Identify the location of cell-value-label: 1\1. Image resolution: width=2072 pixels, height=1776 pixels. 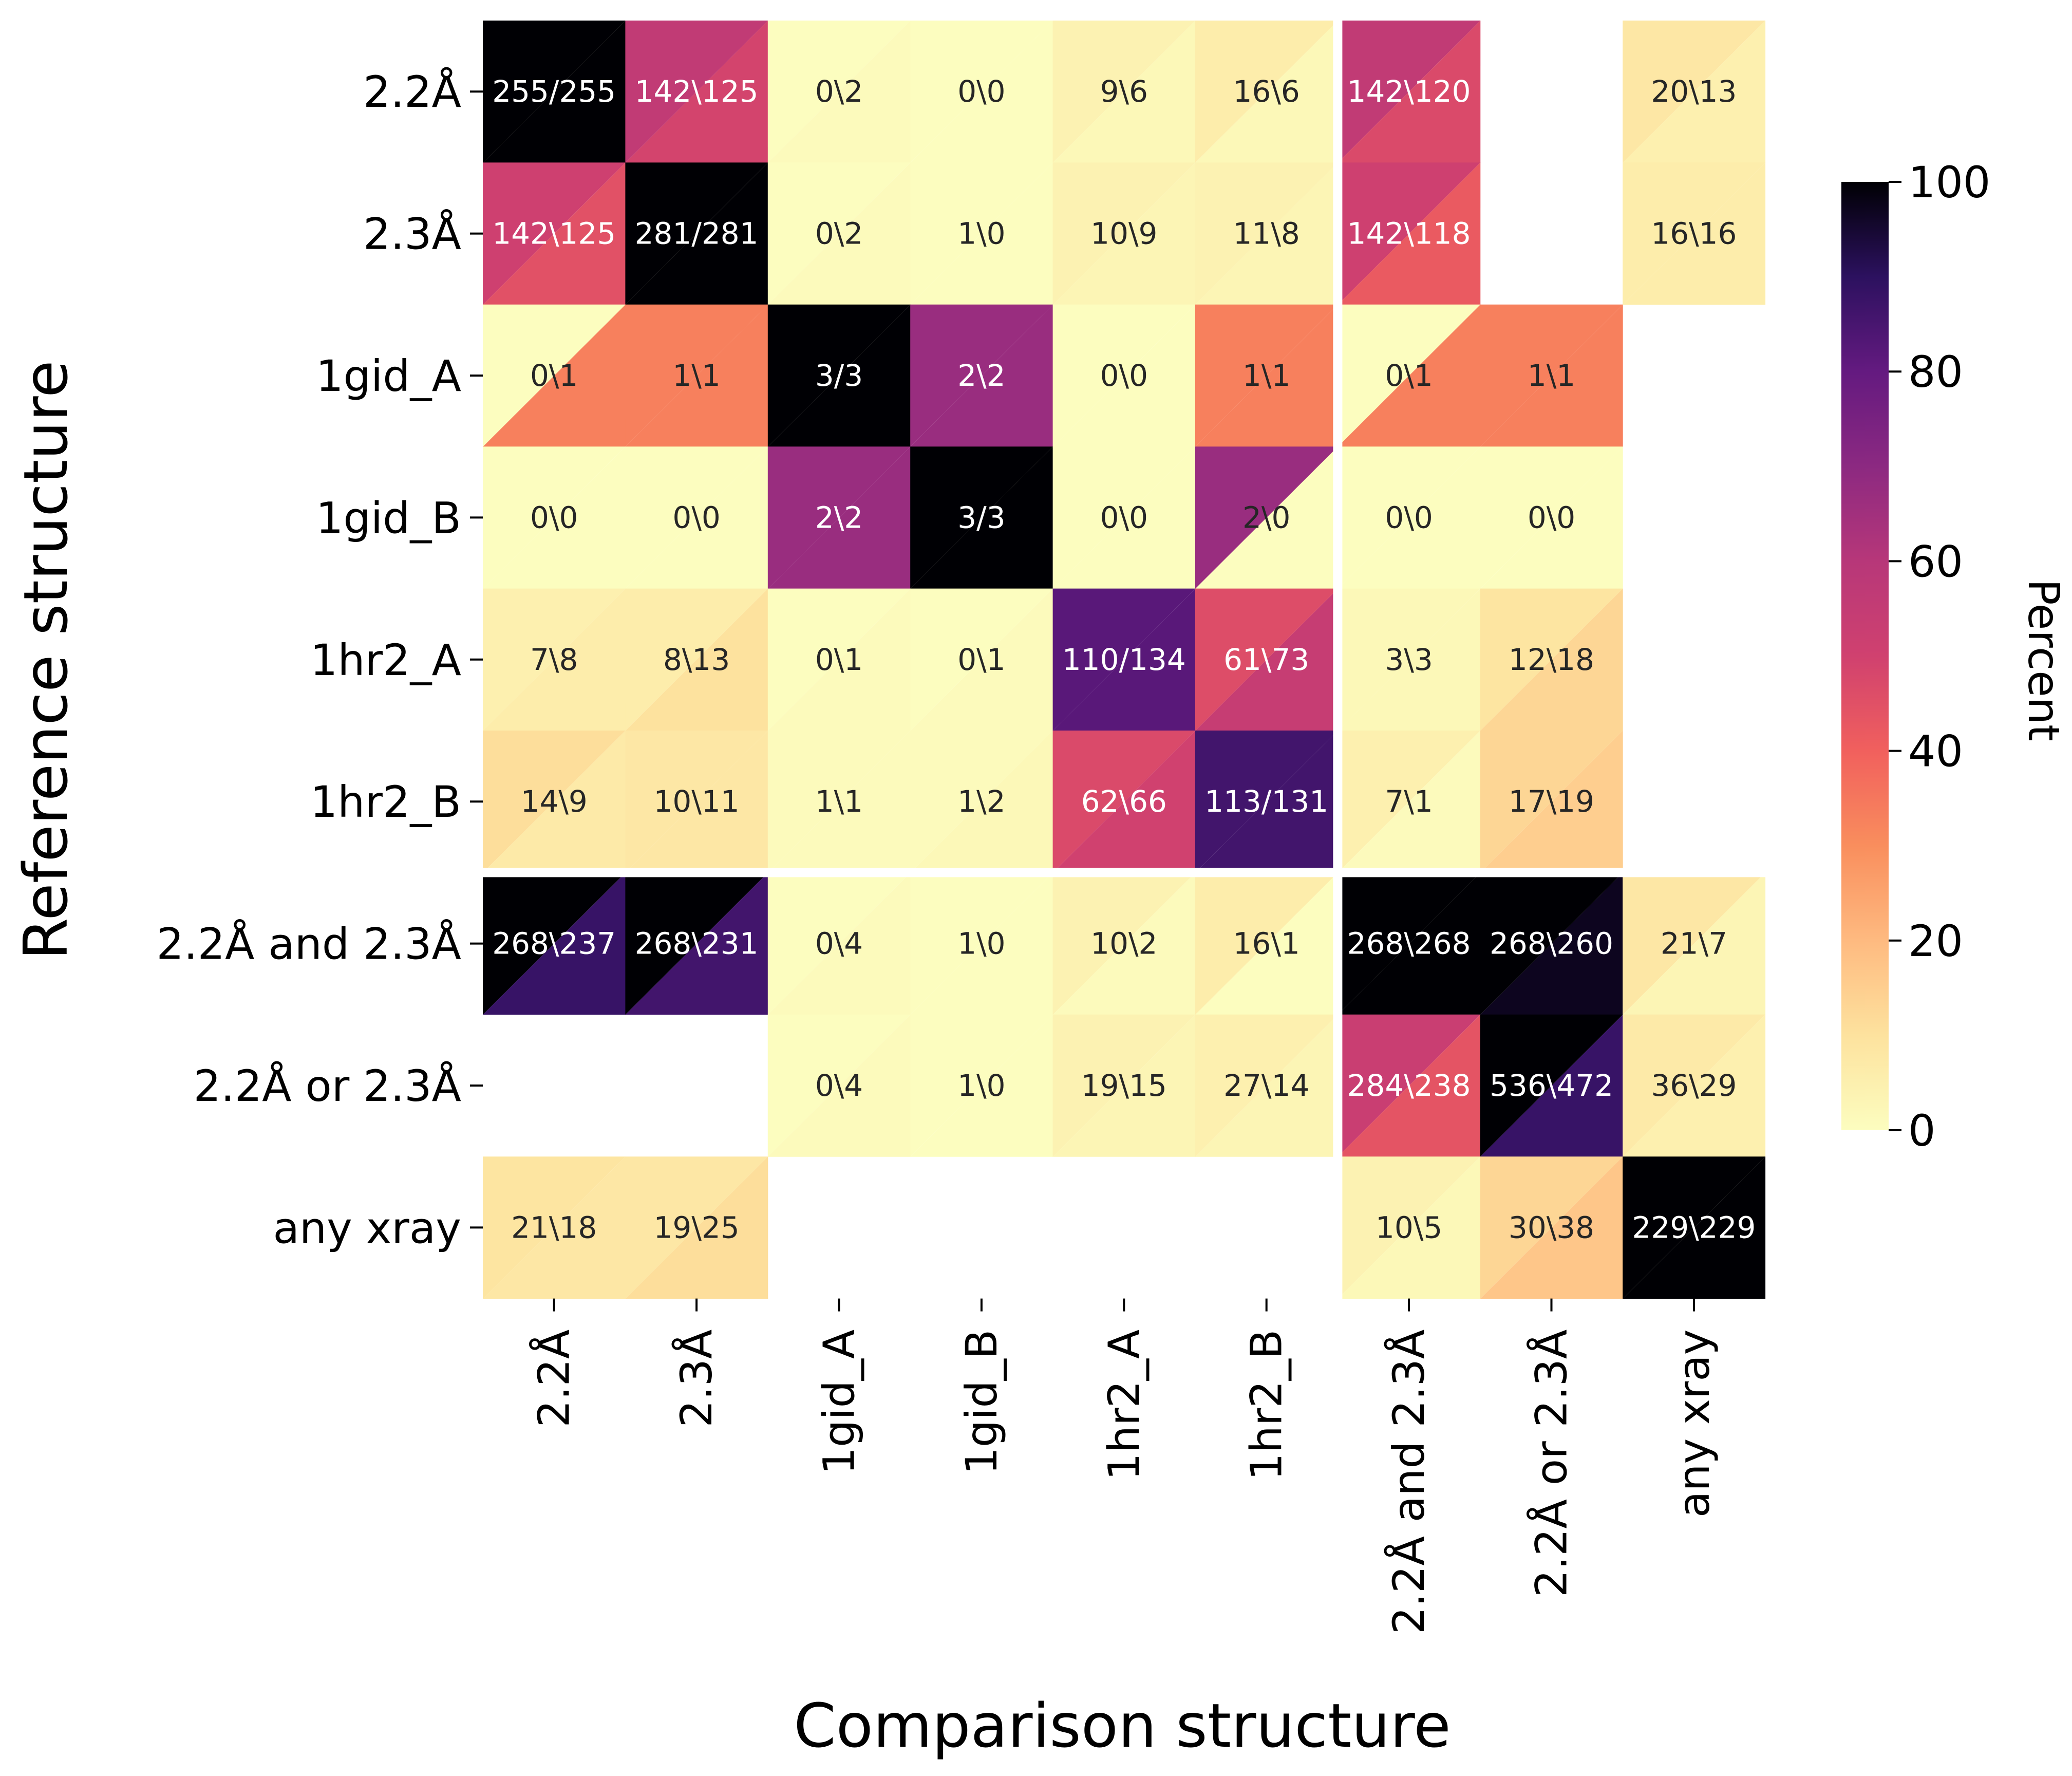
(839, 801).